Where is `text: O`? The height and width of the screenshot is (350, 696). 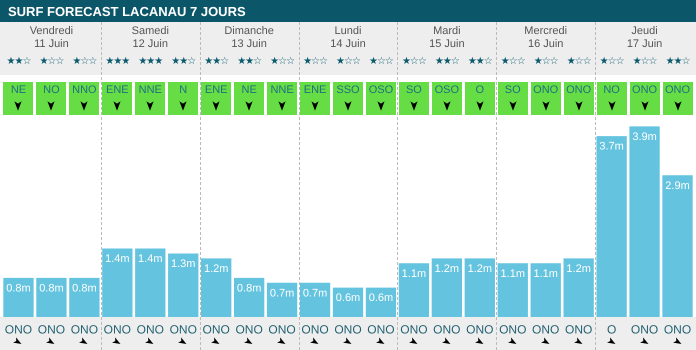 text: O is located at coordinates (480, 90).